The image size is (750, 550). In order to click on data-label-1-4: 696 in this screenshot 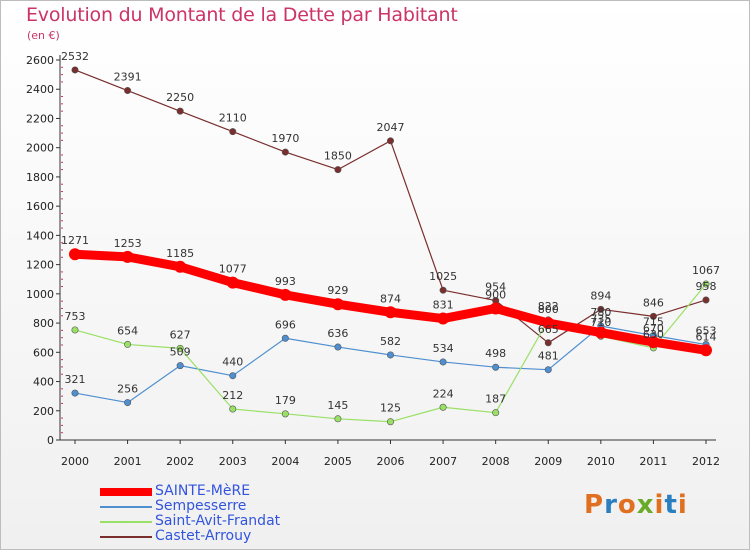, I will do `click(285, 324)`.